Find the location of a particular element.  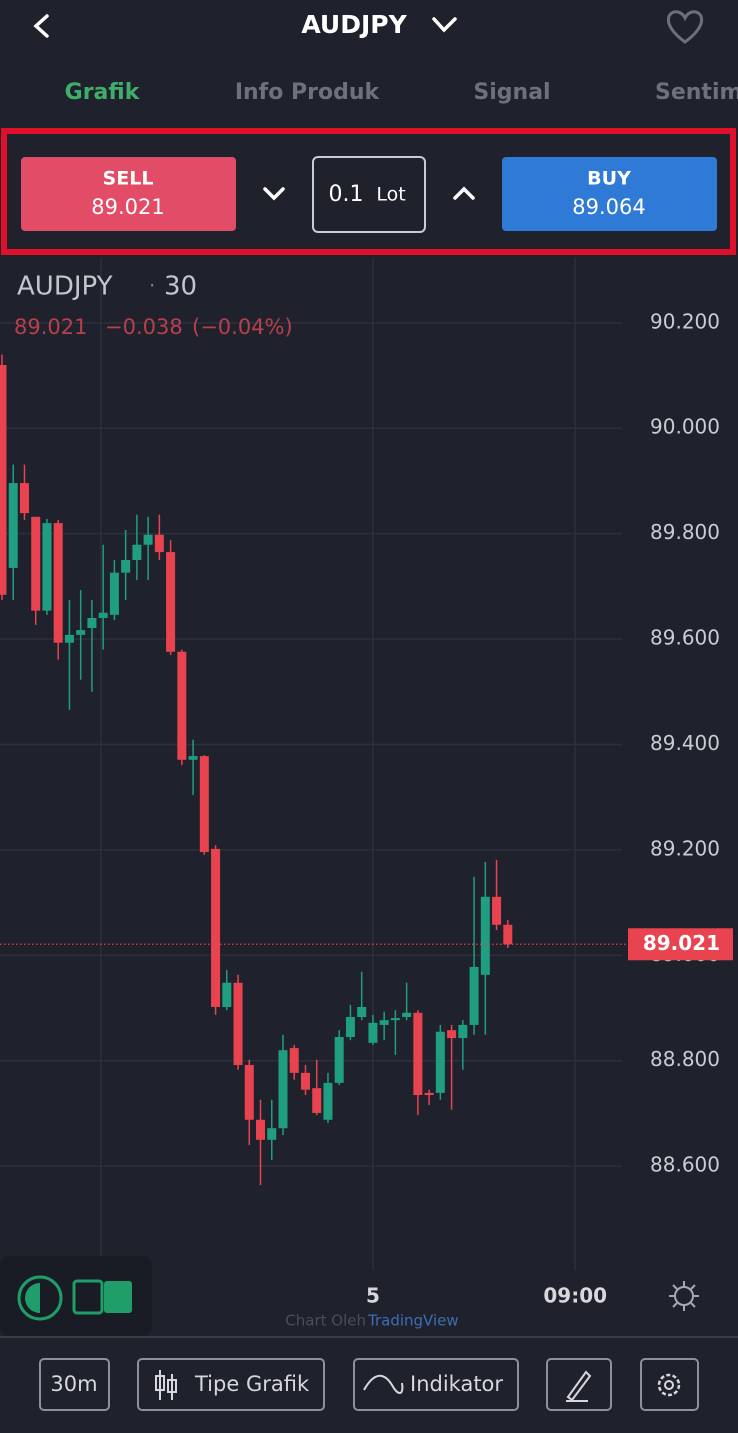

lot-increase is located at coordinates (464, 193).